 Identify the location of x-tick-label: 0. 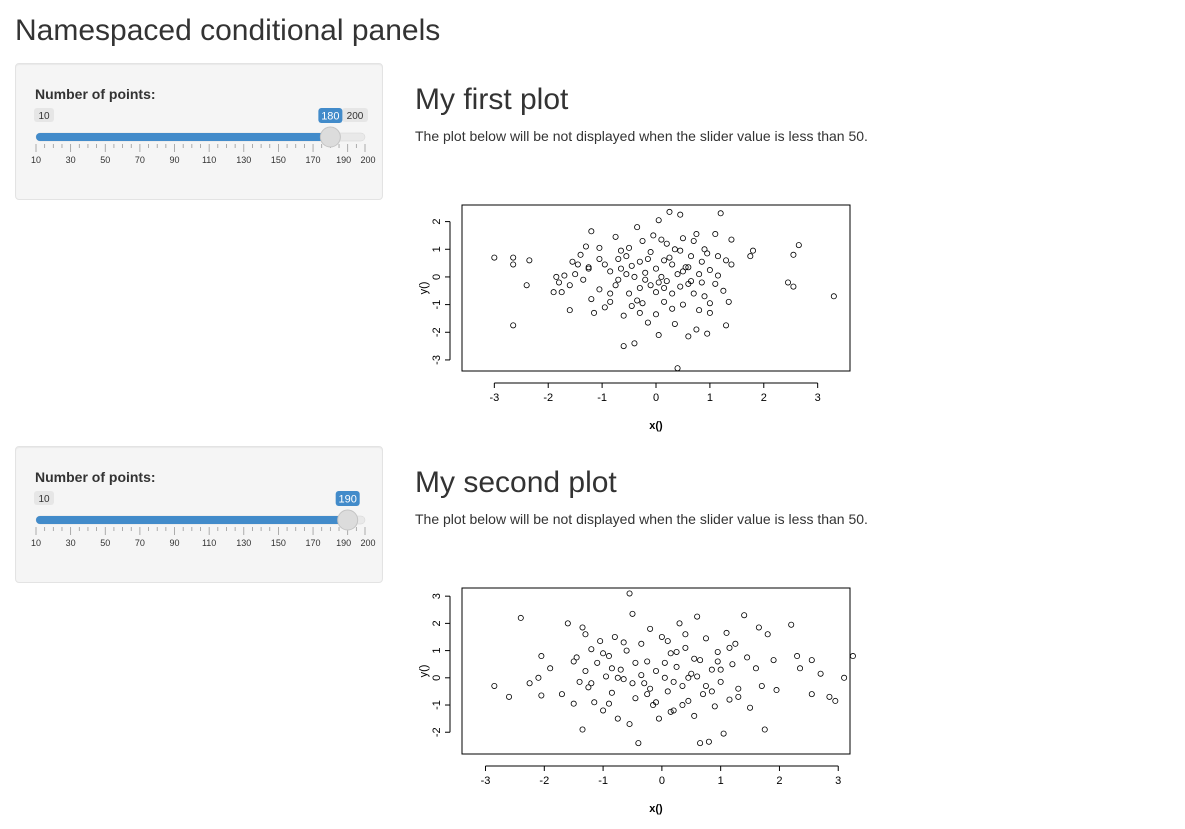
(662, 781).